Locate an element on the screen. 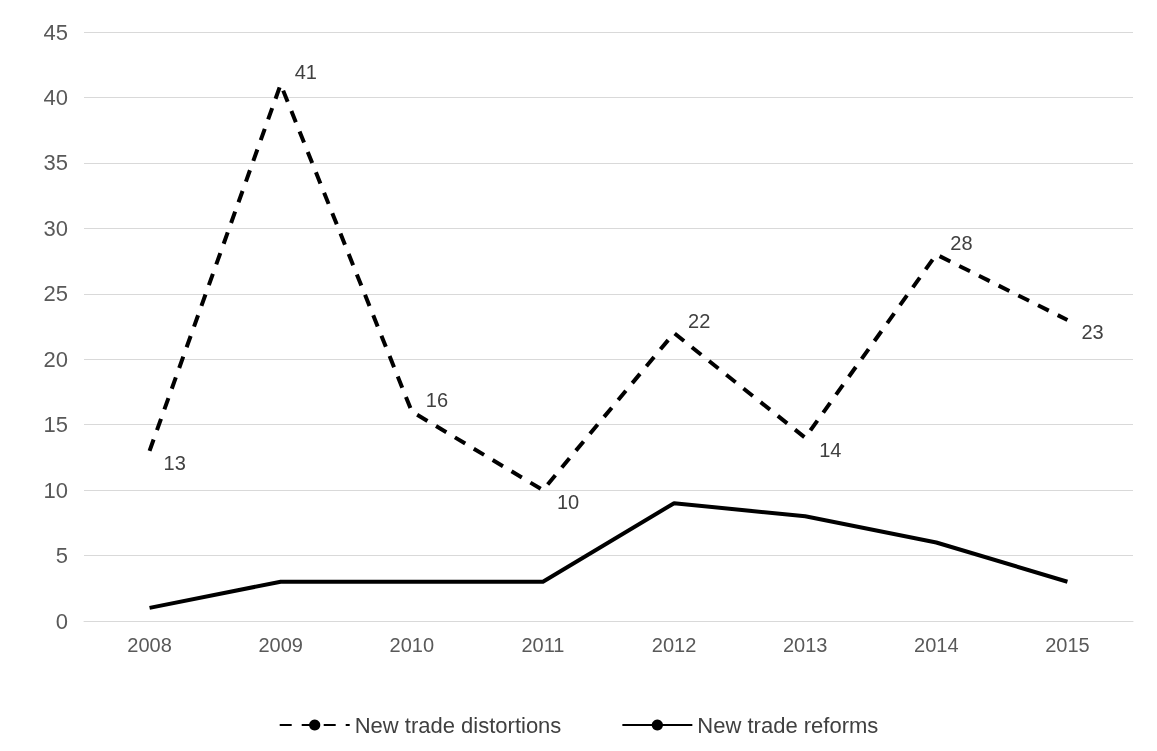 This screenshot has width=1157, height=751. y-tick-label: 10 is located at coordinates (55, 490).